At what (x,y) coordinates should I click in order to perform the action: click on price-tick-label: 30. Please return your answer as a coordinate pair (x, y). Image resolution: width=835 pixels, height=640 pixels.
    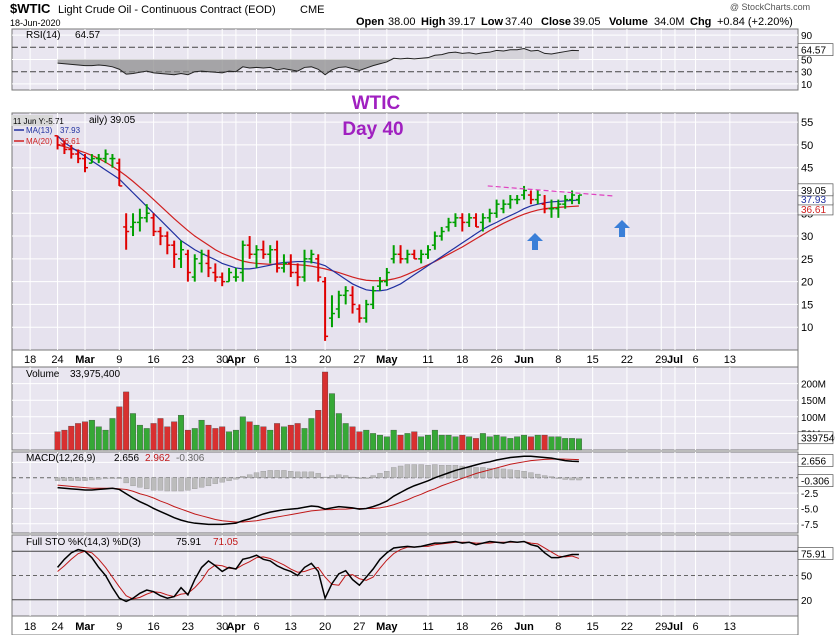
    Looking at the image, I should click on (807, 237).